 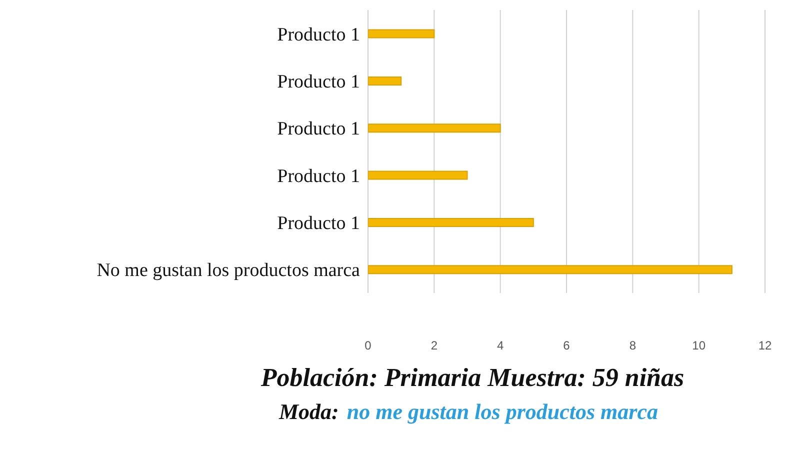 What do you see at coordinates (632, 345) in the screenshot?
I see `x-tick-label: 8` at bounding box center [632, 345].